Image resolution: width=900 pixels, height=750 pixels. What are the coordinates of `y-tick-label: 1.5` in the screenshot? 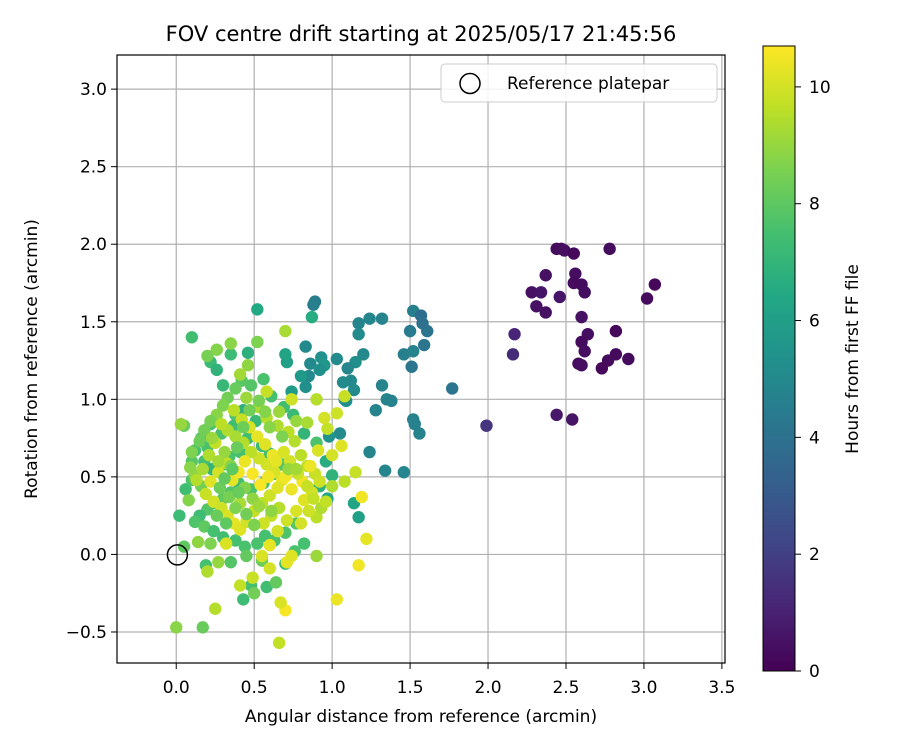 It's located at (93, 323).